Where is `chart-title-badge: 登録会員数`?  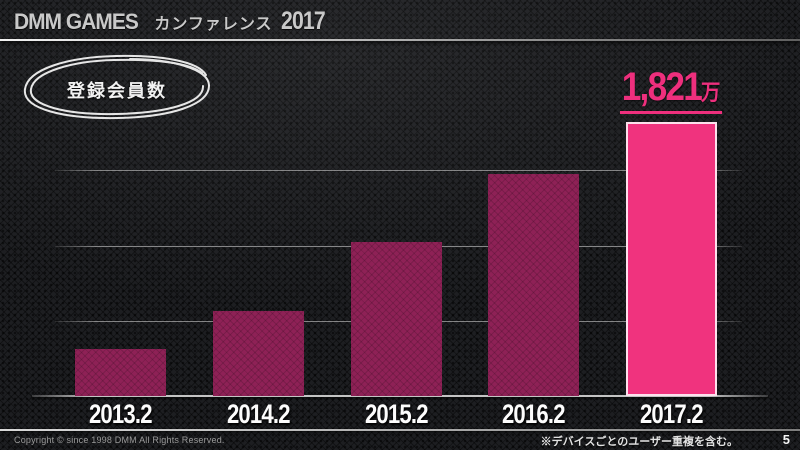 chart-title-badge: 登録会員数 is located at coordinates (117, 87).